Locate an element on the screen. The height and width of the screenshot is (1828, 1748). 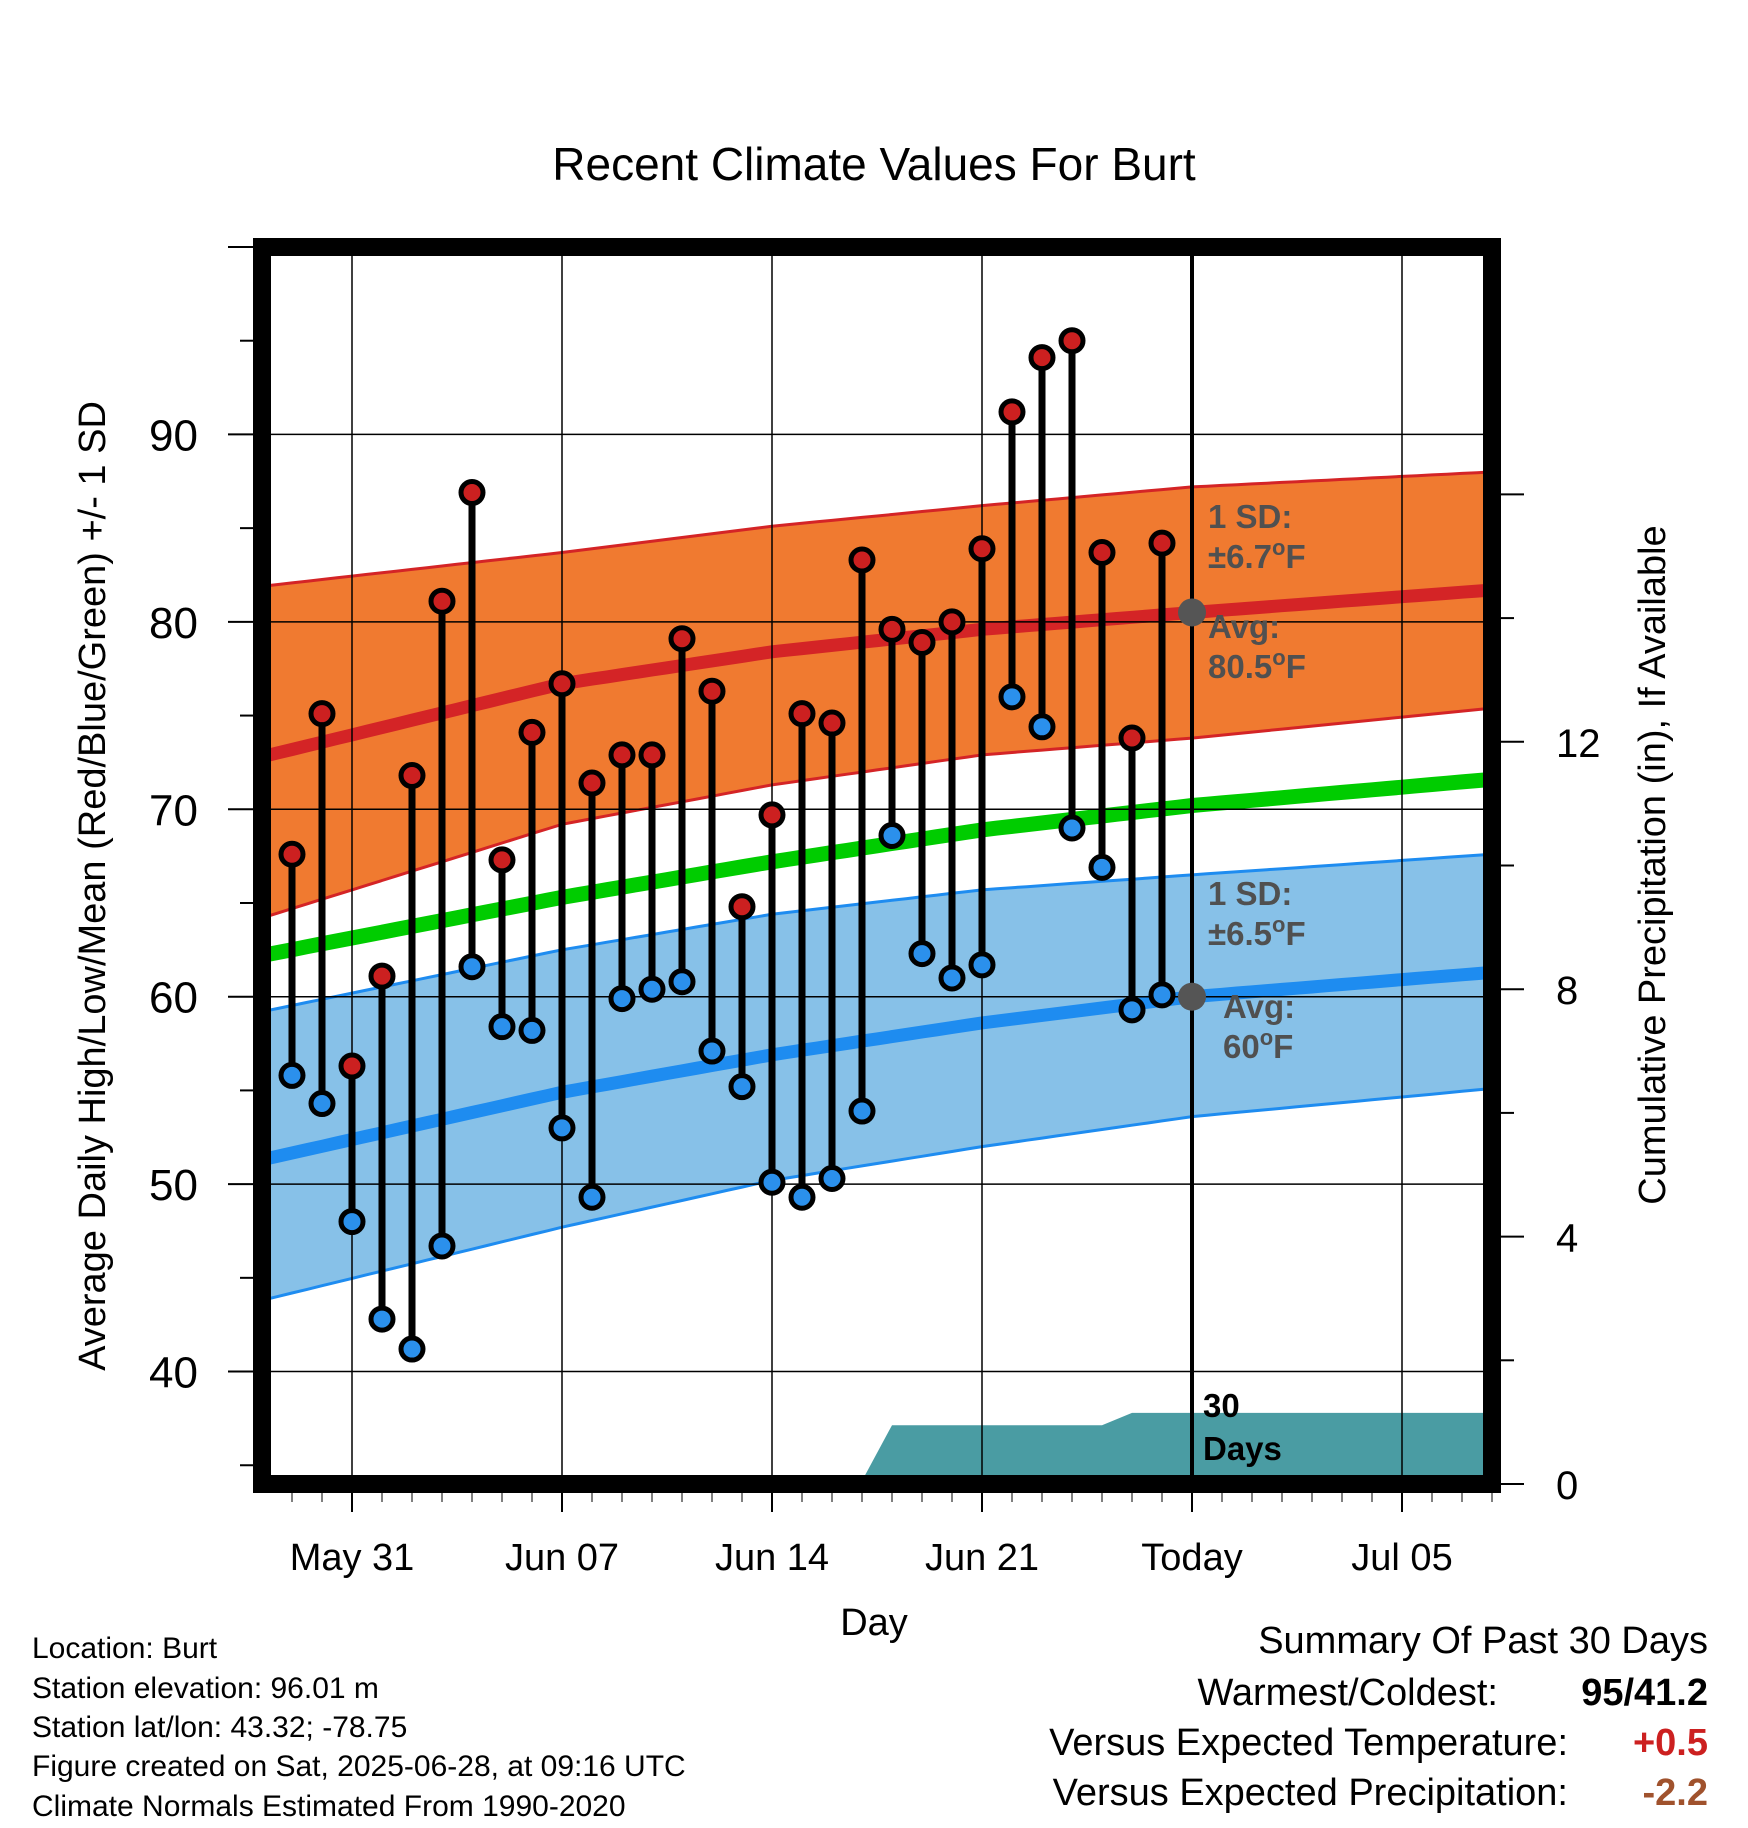
temp-diff-value: +0.5 is located at coordinates (1670, 1743).